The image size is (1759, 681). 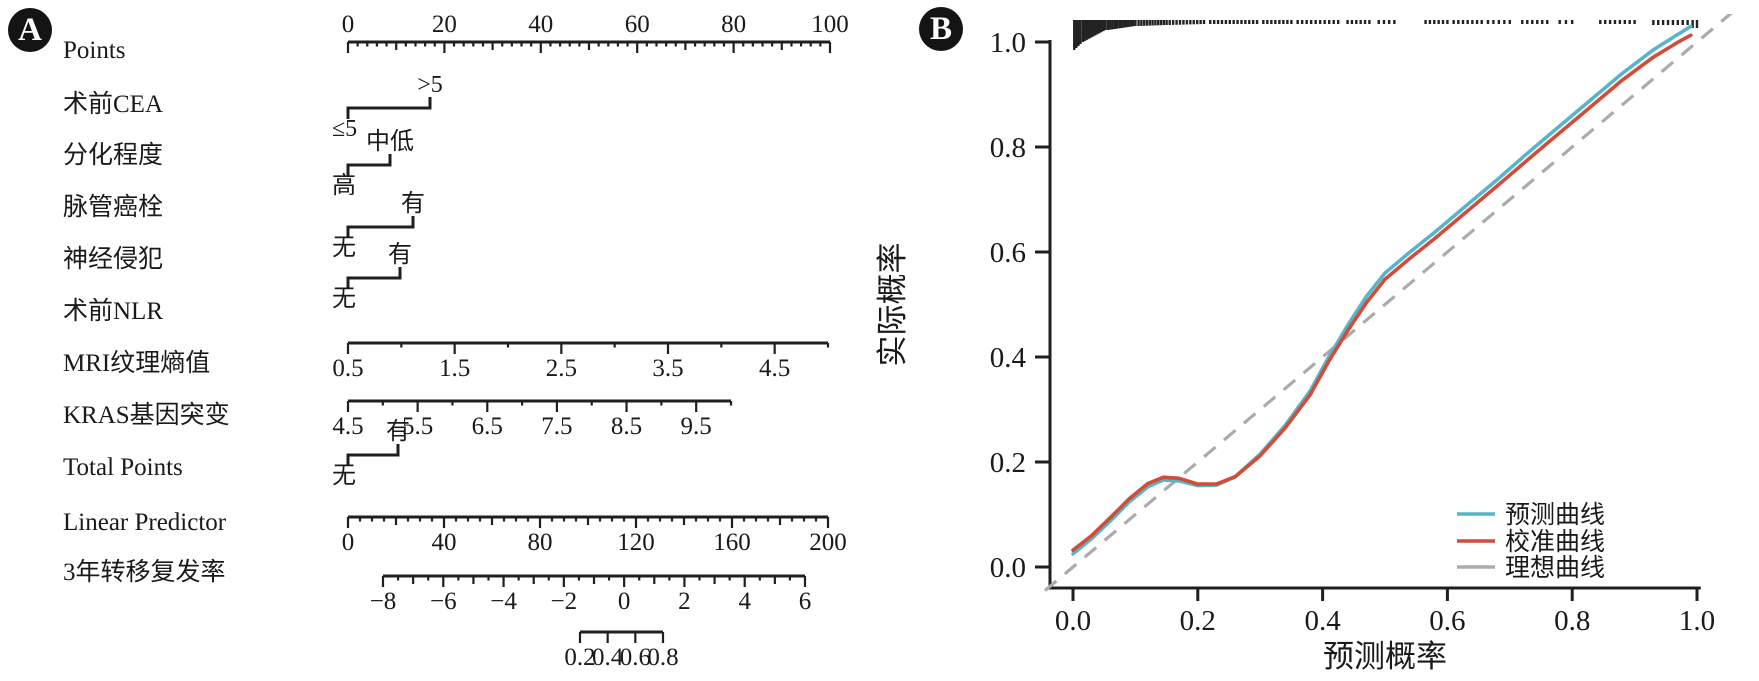 What do you see at coordinates (390, 141) in the screenshot?
I see `tick-label-differentiation-high: 中低` at bounding box center [390, 141].